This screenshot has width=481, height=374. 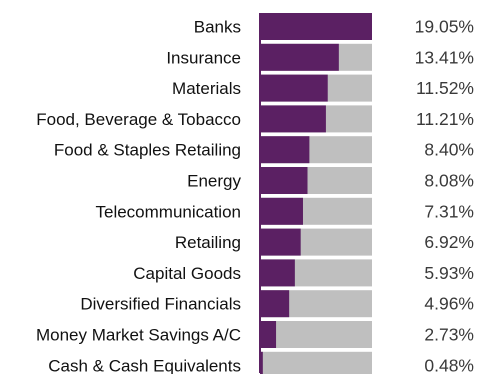 I want to click on value-label: 4.96%, so click(x=449, y=304).